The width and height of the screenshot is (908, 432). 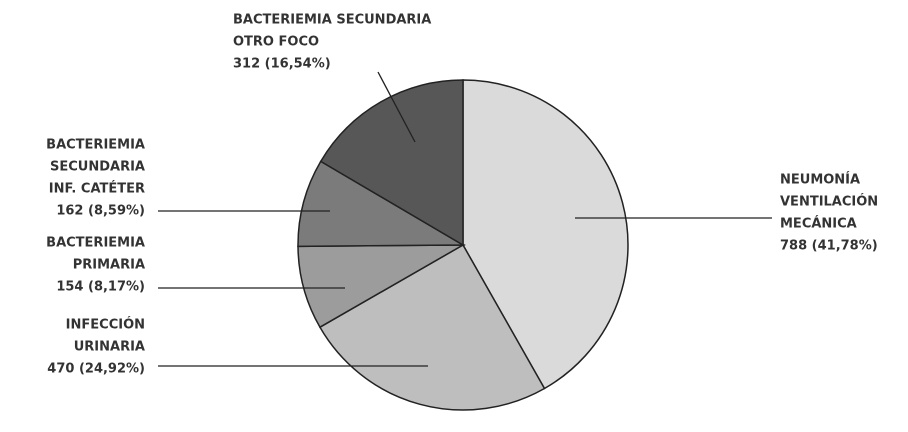 What do you see at coordinates (97, 189) in the screenshot?
I see `slice-label: INF. CATÉTER` at bounding box center [97, 189].